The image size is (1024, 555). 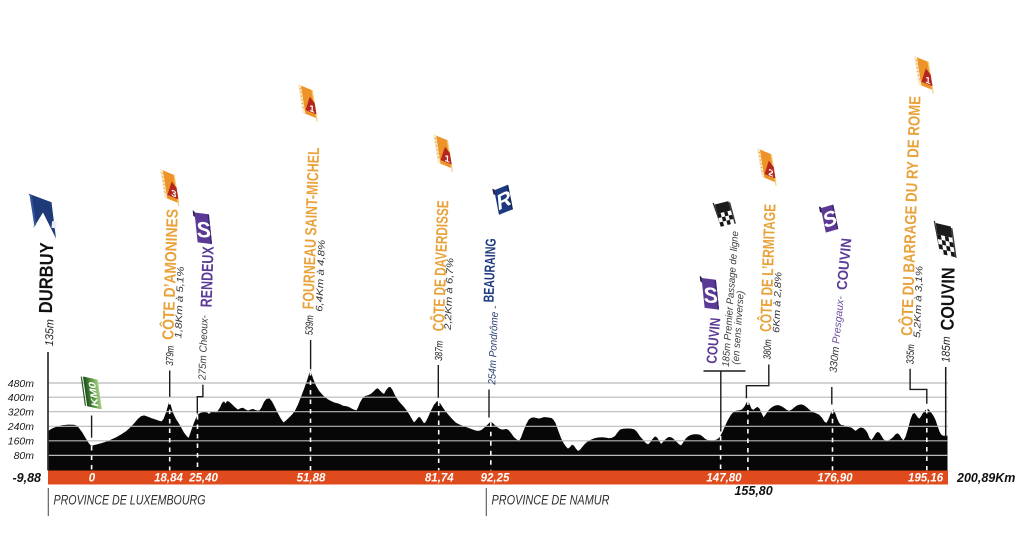 What do you see at coordinates (911, 354) in the screenshot?
I see `svg-text: 335m` at bounding box center [911, 354].